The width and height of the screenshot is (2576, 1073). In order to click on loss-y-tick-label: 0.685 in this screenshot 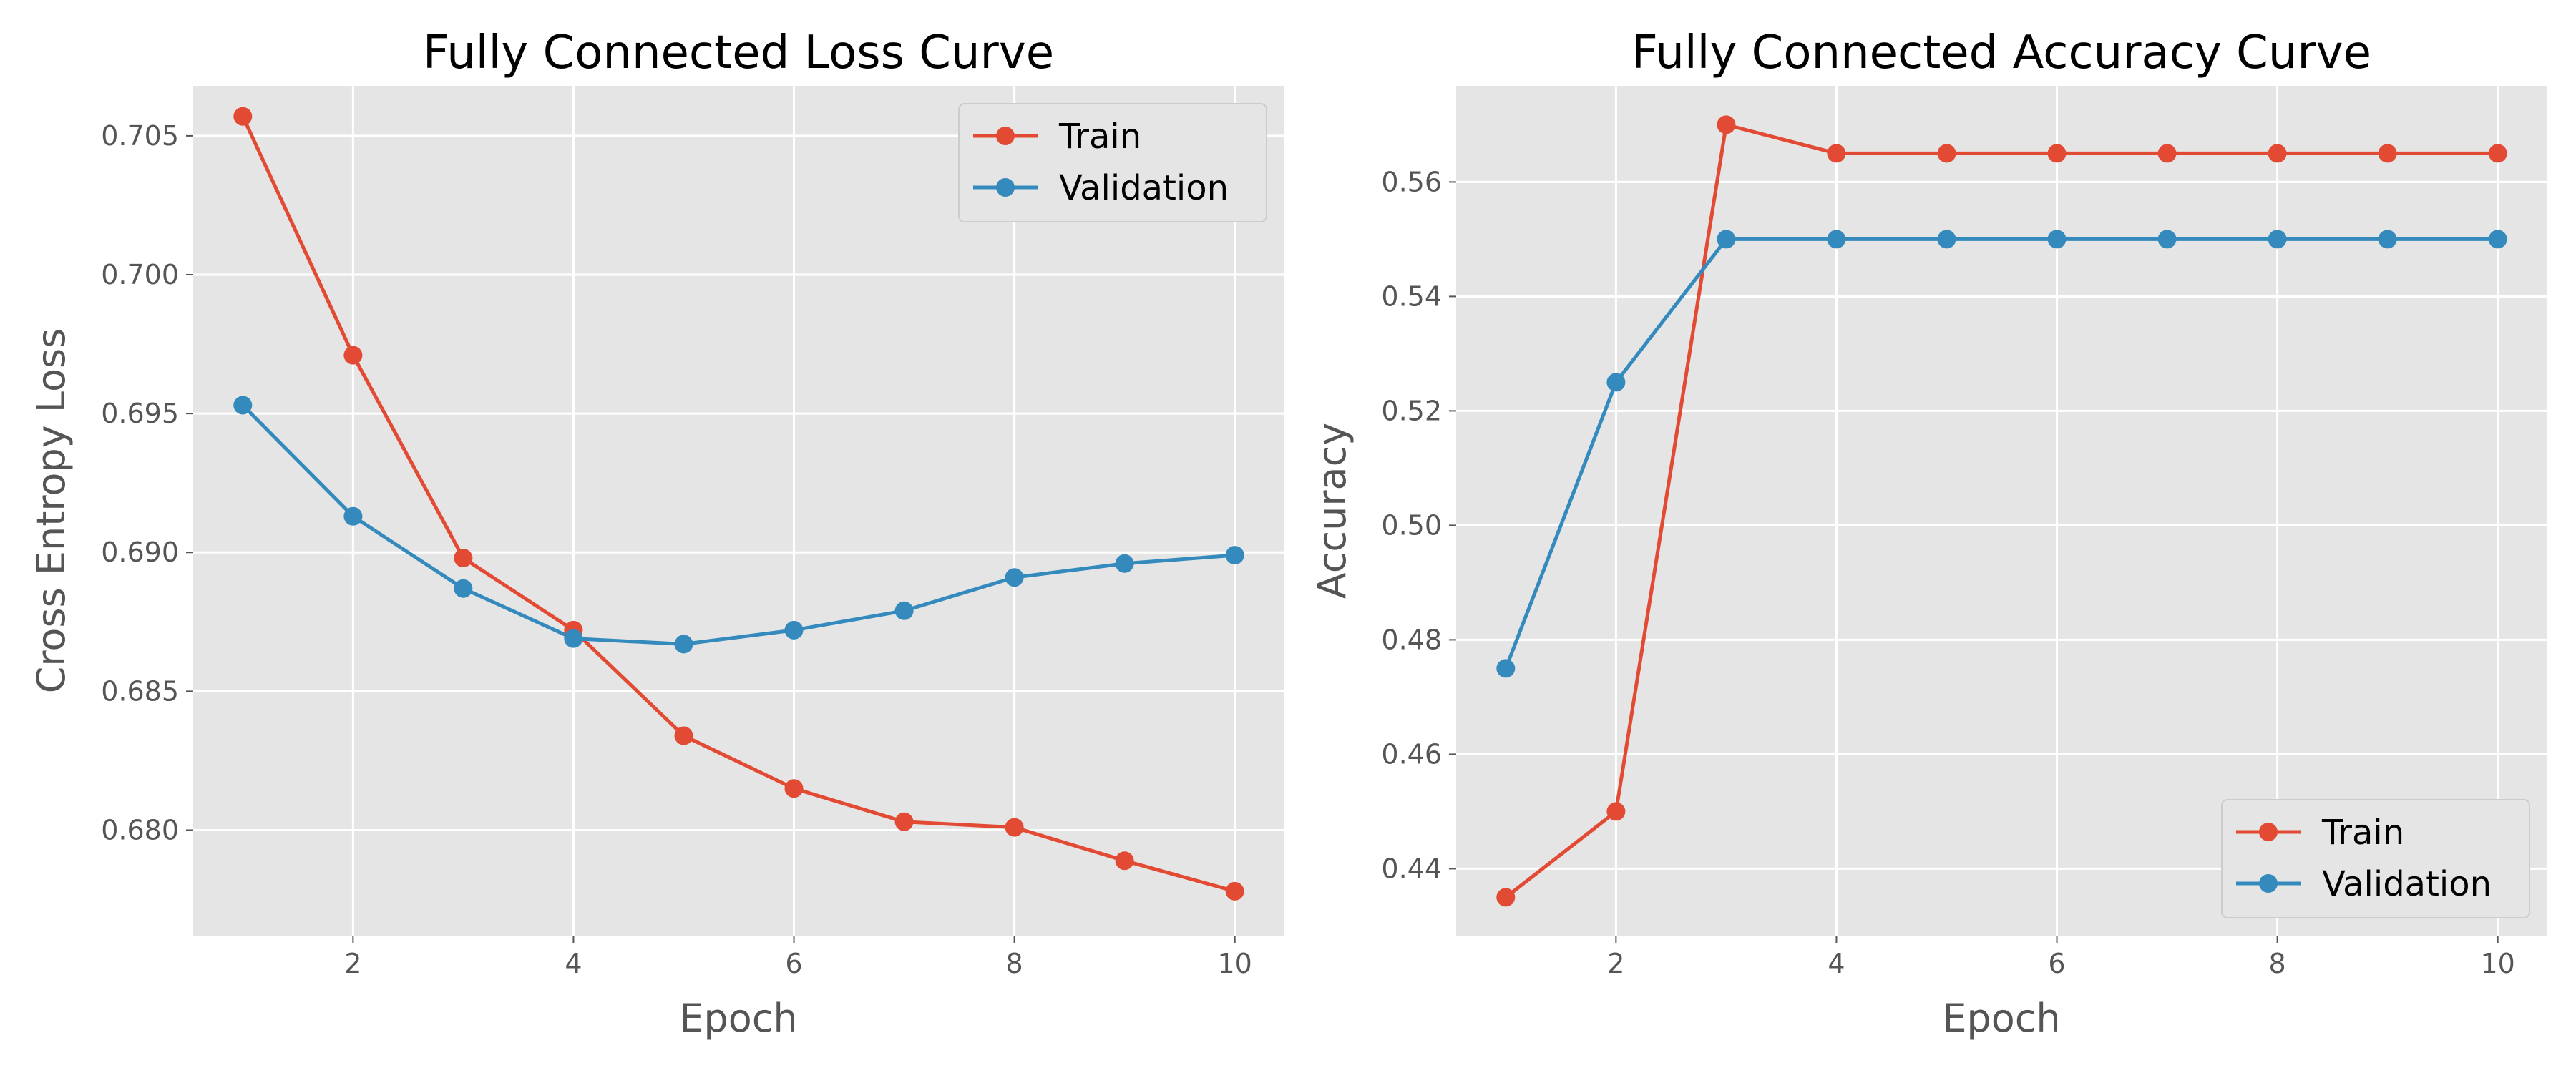, I will do `click(140, 691)`.